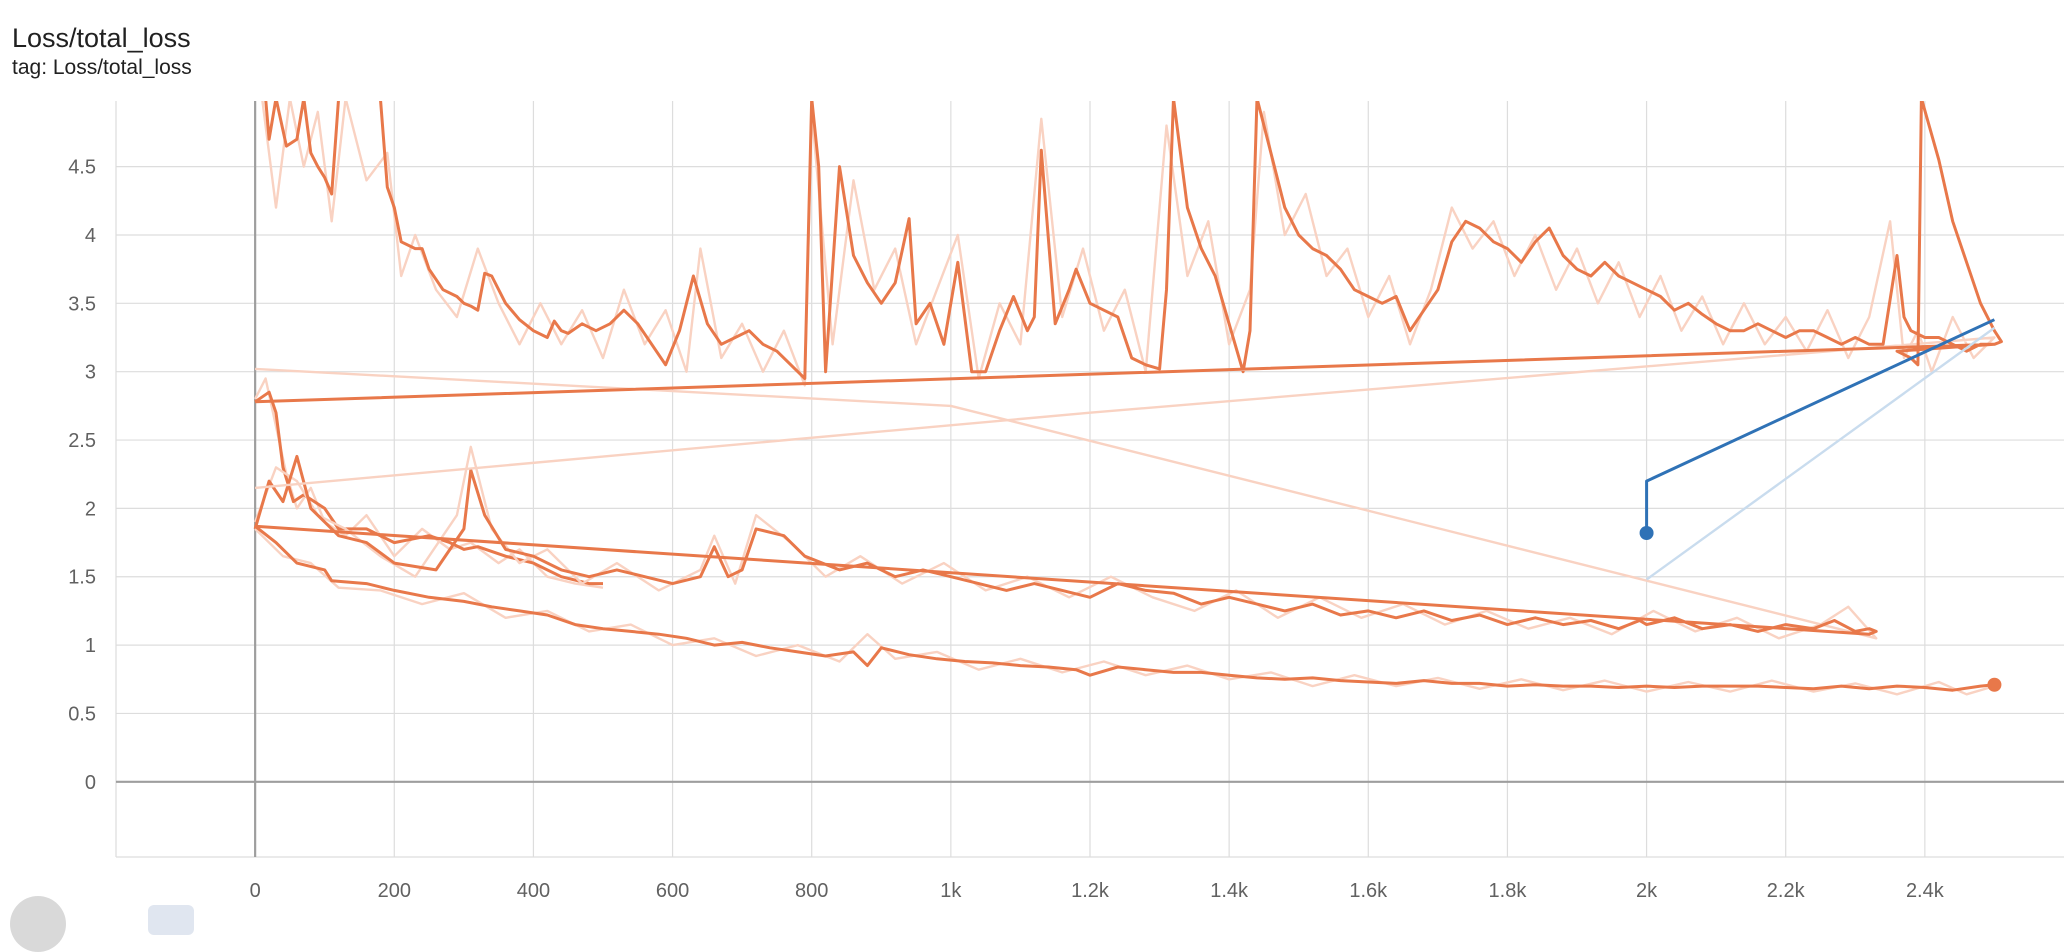 This screenshot has width=2072, height=952. I want to click on x-tick-label: 400, so click(533, 891).